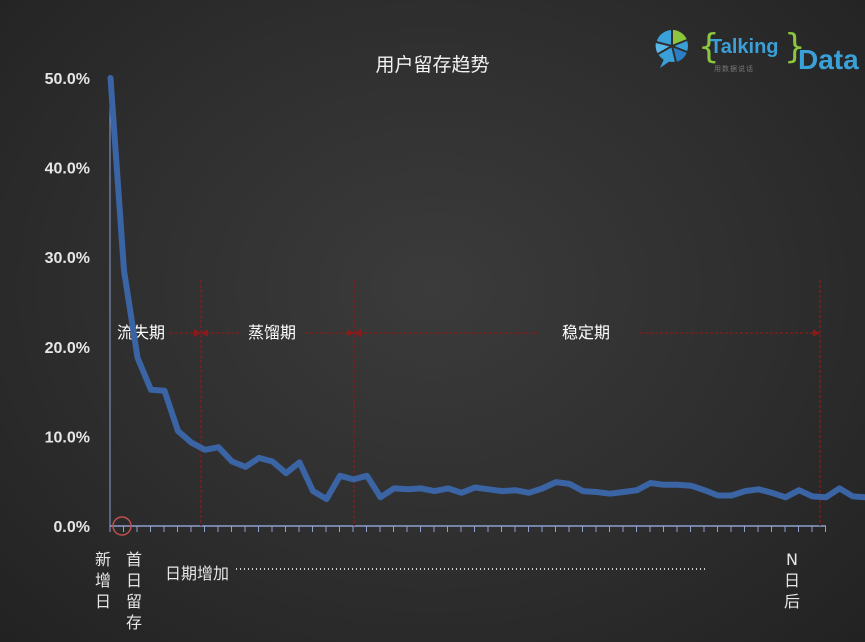 This screenshot has height=642, width=865. Describe the element at coordinates (133, 591) in the screenshot. I see `x-second-label: 首日留存` at that location.